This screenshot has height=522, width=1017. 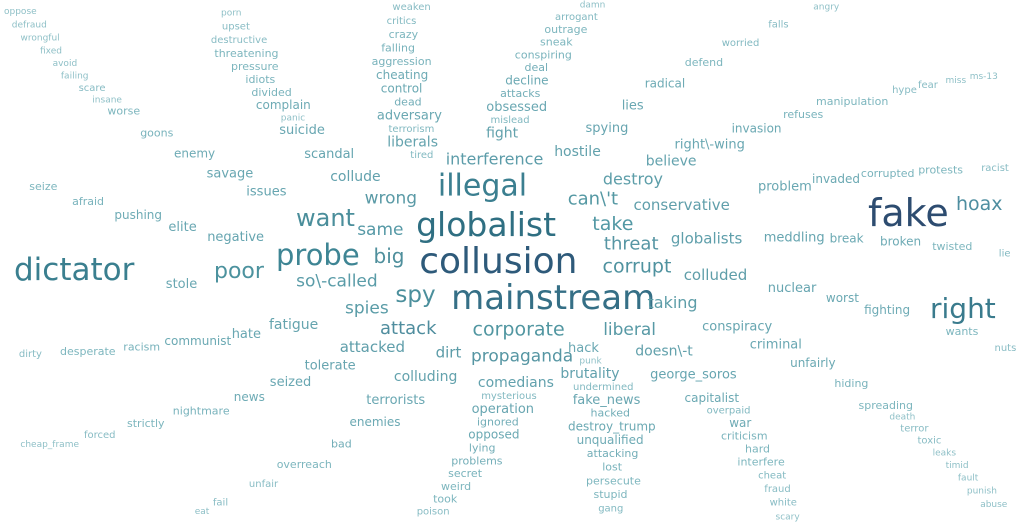 What do you see at coordinates (526, 80) in the screenshot?
I see `cloud-word: decline` at bounding box center [526, 80].